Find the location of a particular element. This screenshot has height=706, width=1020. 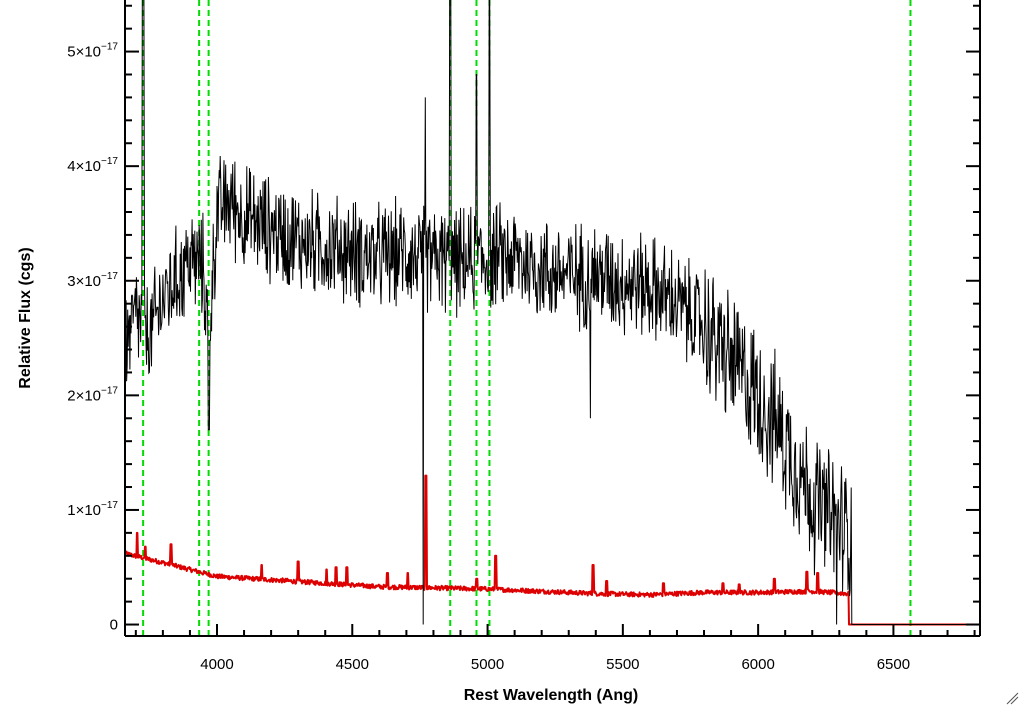

y-tick-label: 2×10⁻¹⁷ is located at coordinates (92, 394).